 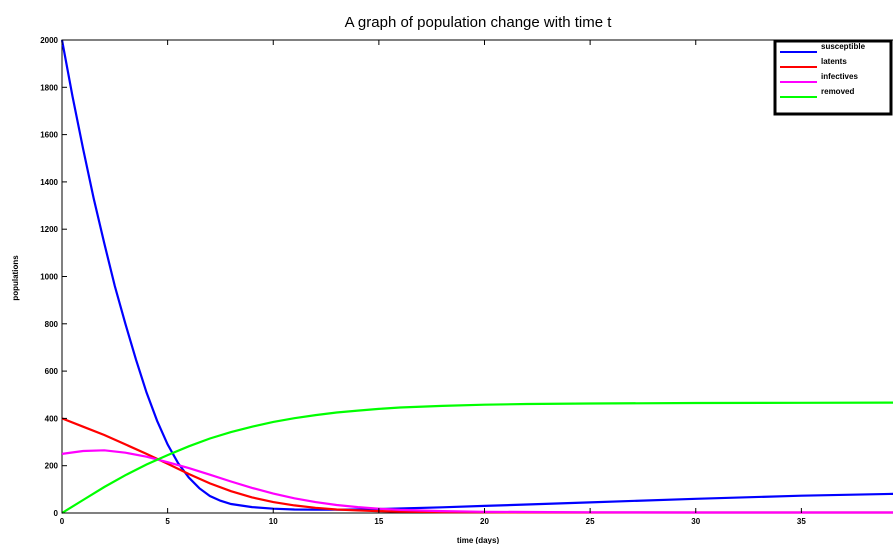 I want to click on x-tick-label: 20, so click(x=484, y=521).